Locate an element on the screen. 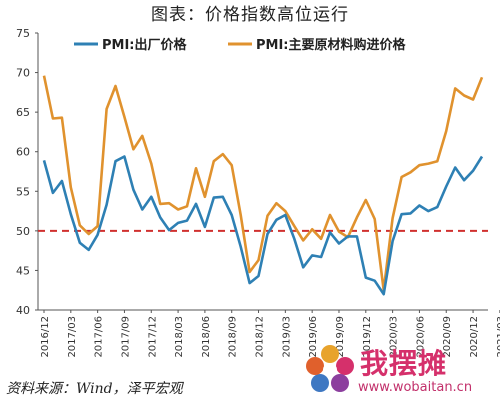 Image resolution: width=500 pixels, height=406 pixels. y-tick-label: 75 is located at coordinates (23, 33).